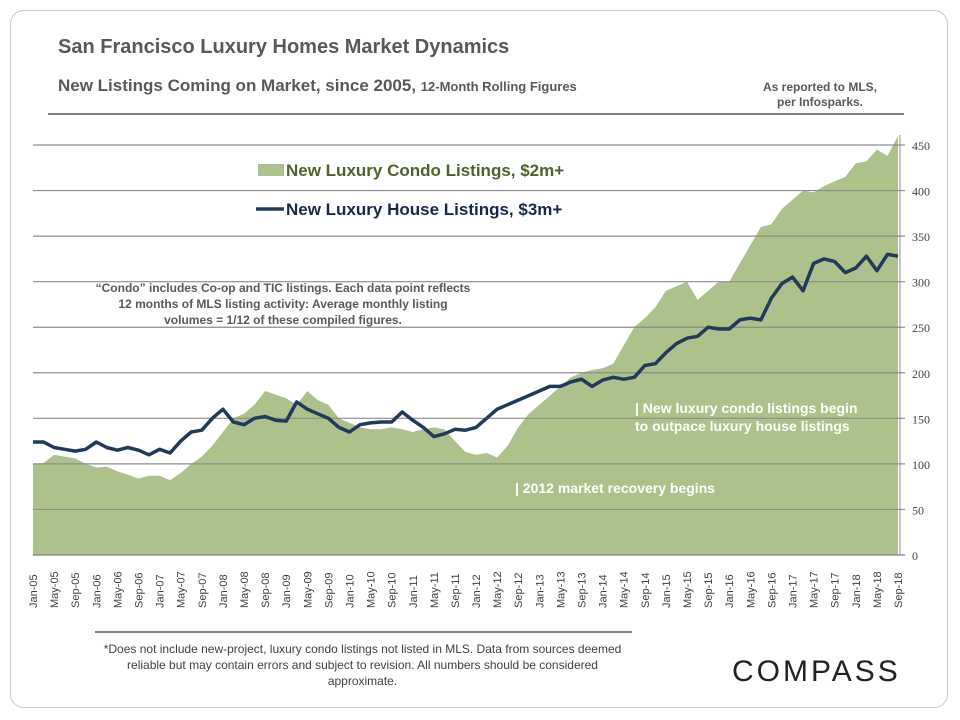 The width and height of the screenshot is (960, 720). Describe the element at coordinates (266, 590) in the screenshot. I see `x-tick-label: Sep-08` at that location.